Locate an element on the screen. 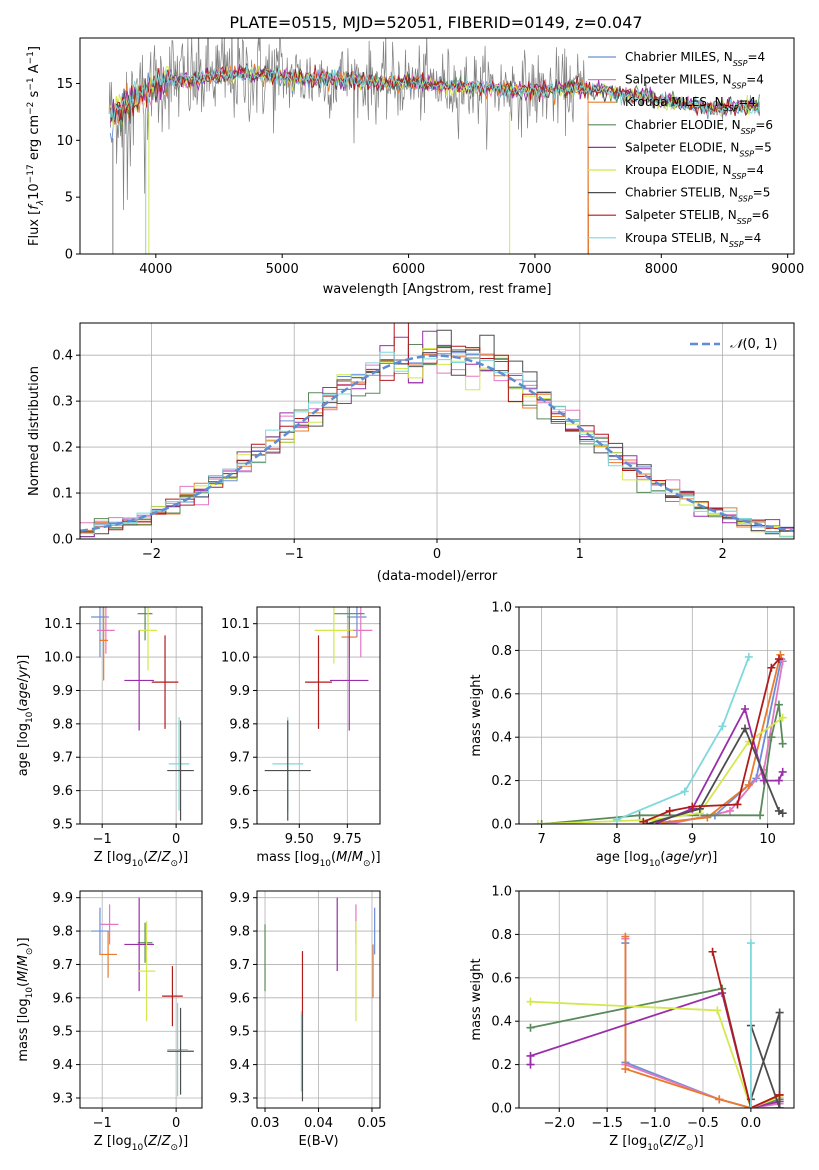 Image resolution: width=819 pixels, height=1170 pixels. legend-entry: Chabrier STELIB, NSSP=5 is located at coordinates (697, 195).